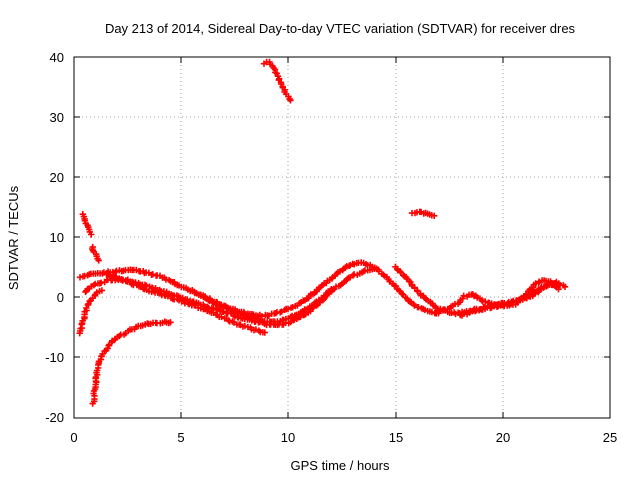 This screenshot has width=640, height=480. Describe the element at coordinates (396, 437) in the screenshot. I see `x-tick-label: 15` at that location.